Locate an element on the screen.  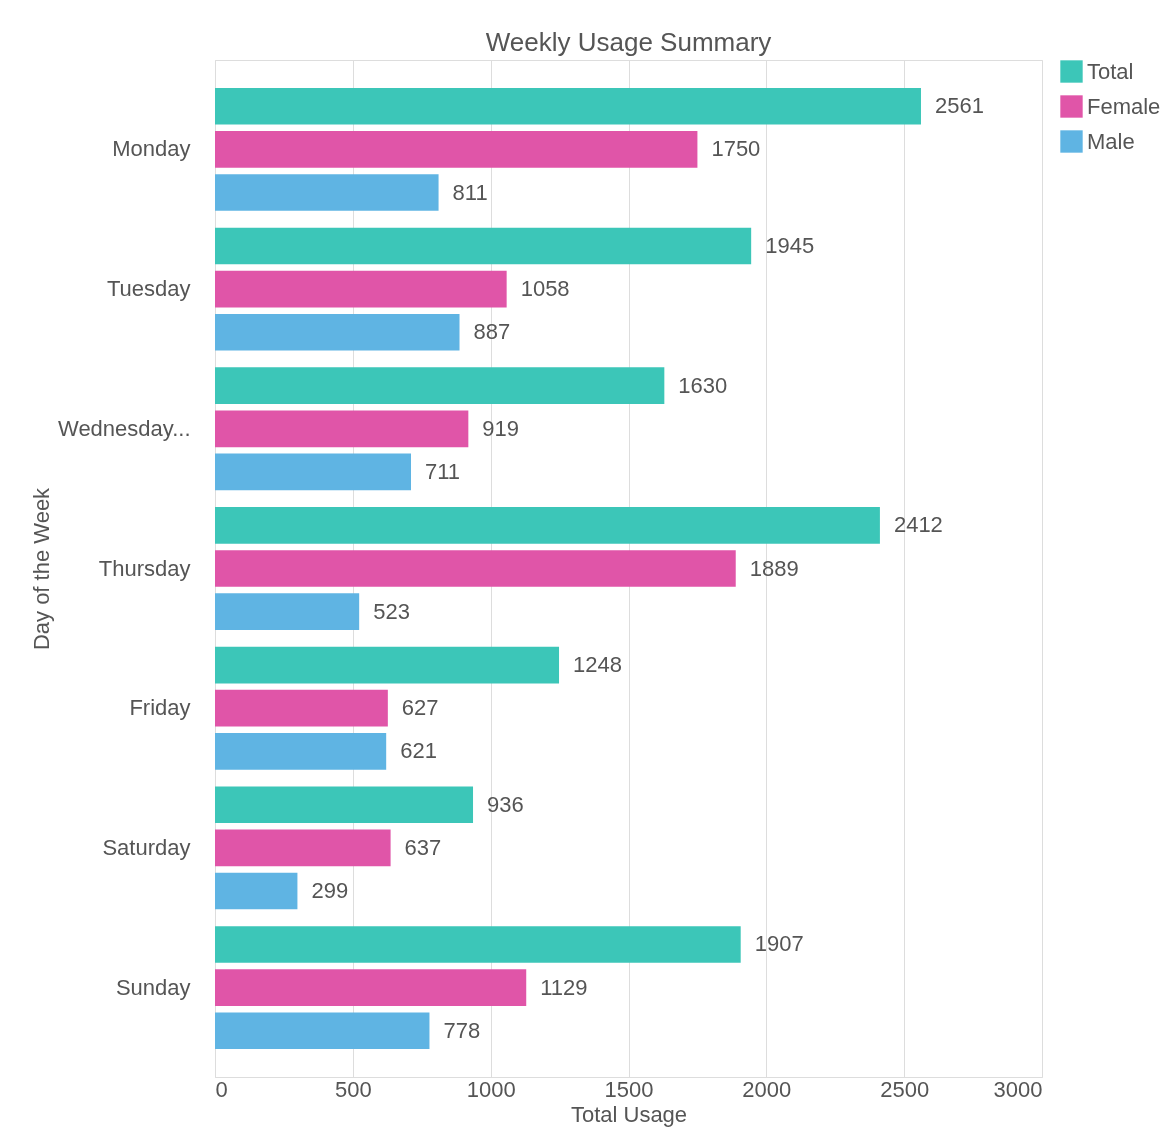
legend-label: Total is located at coordinates (1110, 71).